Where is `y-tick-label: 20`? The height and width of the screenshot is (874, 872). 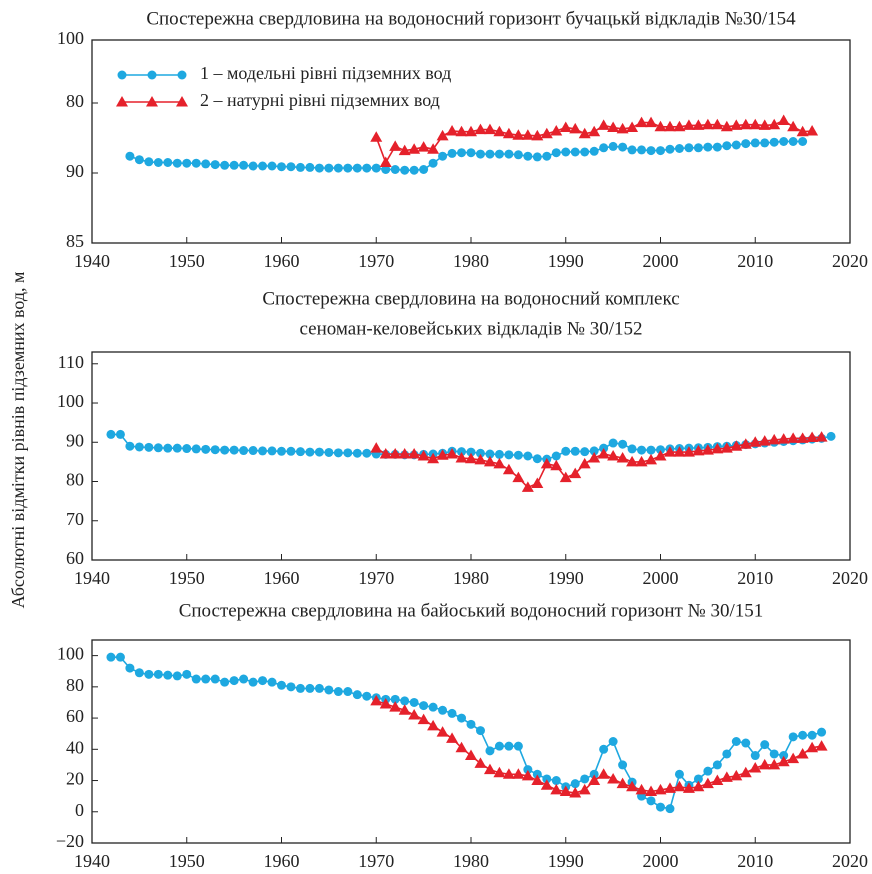 y-tick-label: 20 is located at coordinates (75, 779).